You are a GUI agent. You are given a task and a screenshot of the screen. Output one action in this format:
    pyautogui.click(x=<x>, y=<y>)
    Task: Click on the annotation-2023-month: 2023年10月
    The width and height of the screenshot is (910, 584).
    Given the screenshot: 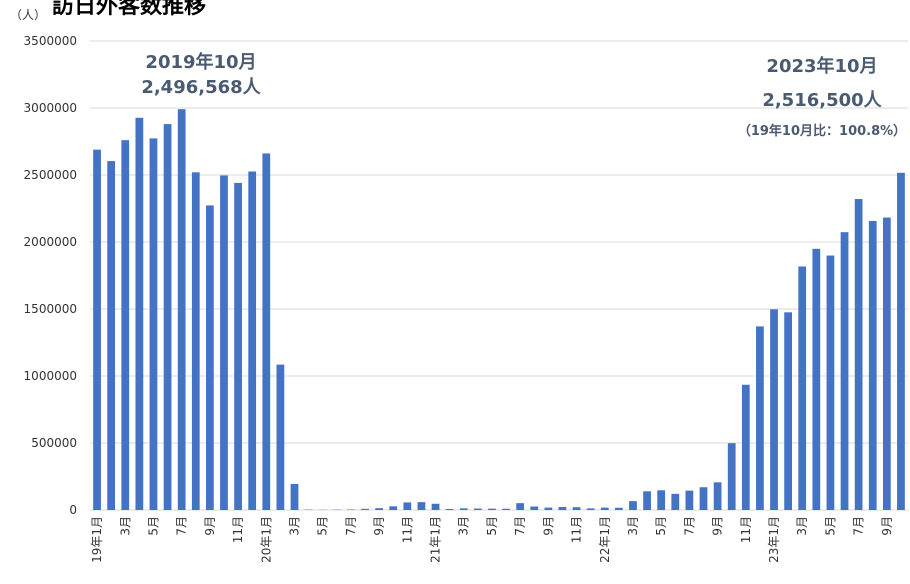 What is the action you would take?
    pyautogui.click(x=822, y=66)
    